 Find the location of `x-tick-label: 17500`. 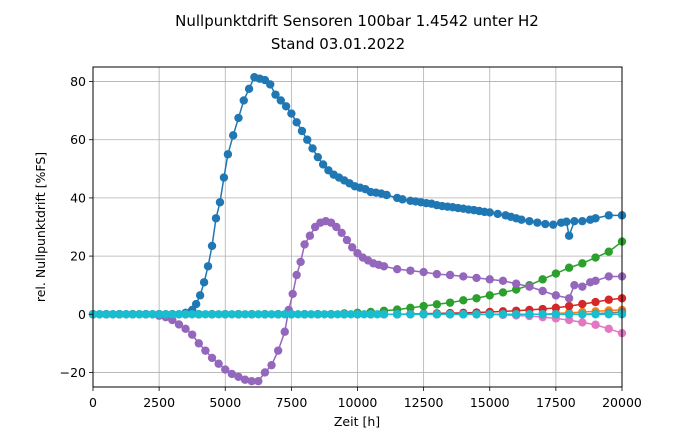

x-tick-label: 17500 is located at coordinates (556, 402).